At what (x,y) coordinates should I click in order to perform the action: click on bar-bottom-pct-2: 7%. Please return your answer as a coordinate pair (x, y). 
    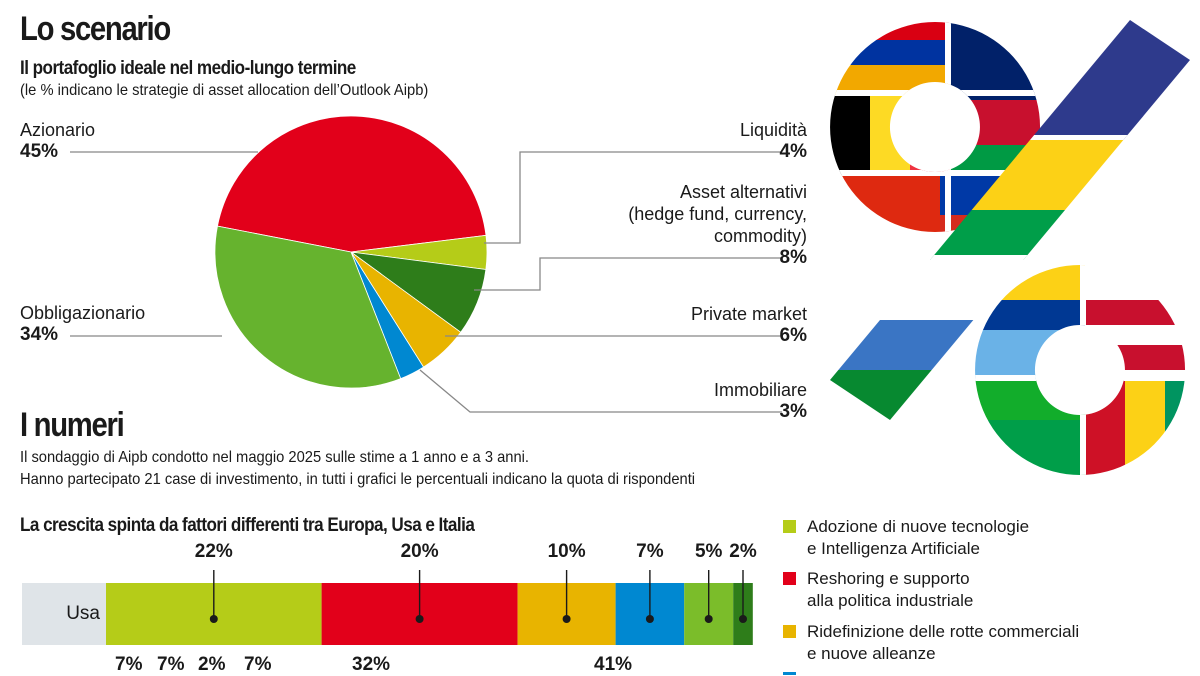
    Looking at the image, I should click on (171, 664).